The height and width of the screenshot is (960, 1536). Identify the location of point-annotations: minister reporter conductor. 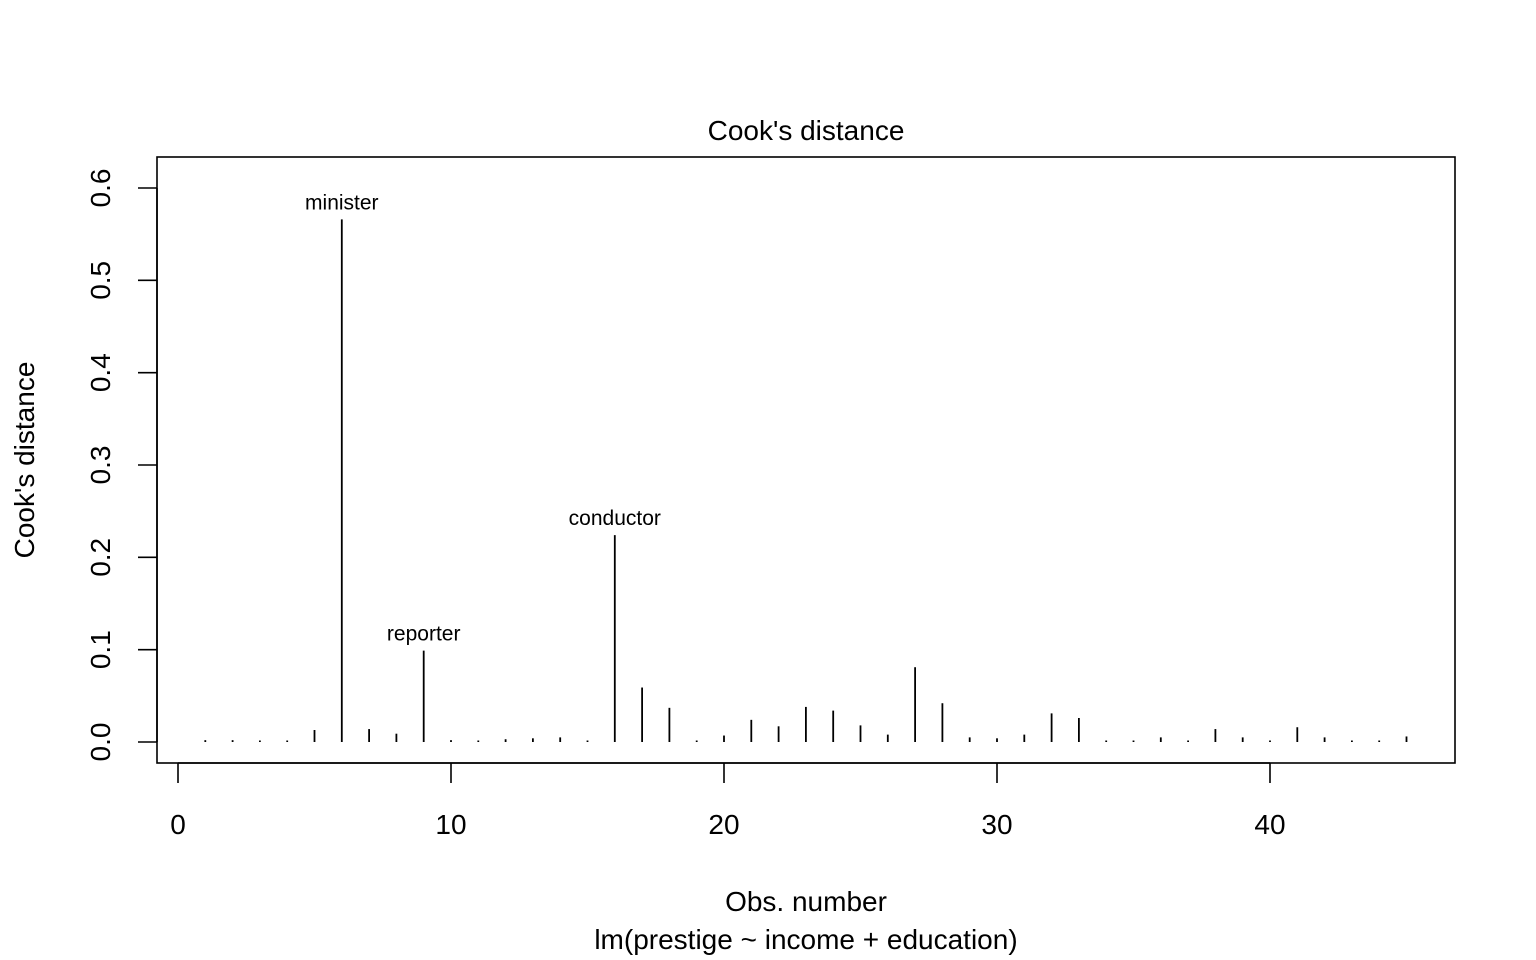
(483, 418).